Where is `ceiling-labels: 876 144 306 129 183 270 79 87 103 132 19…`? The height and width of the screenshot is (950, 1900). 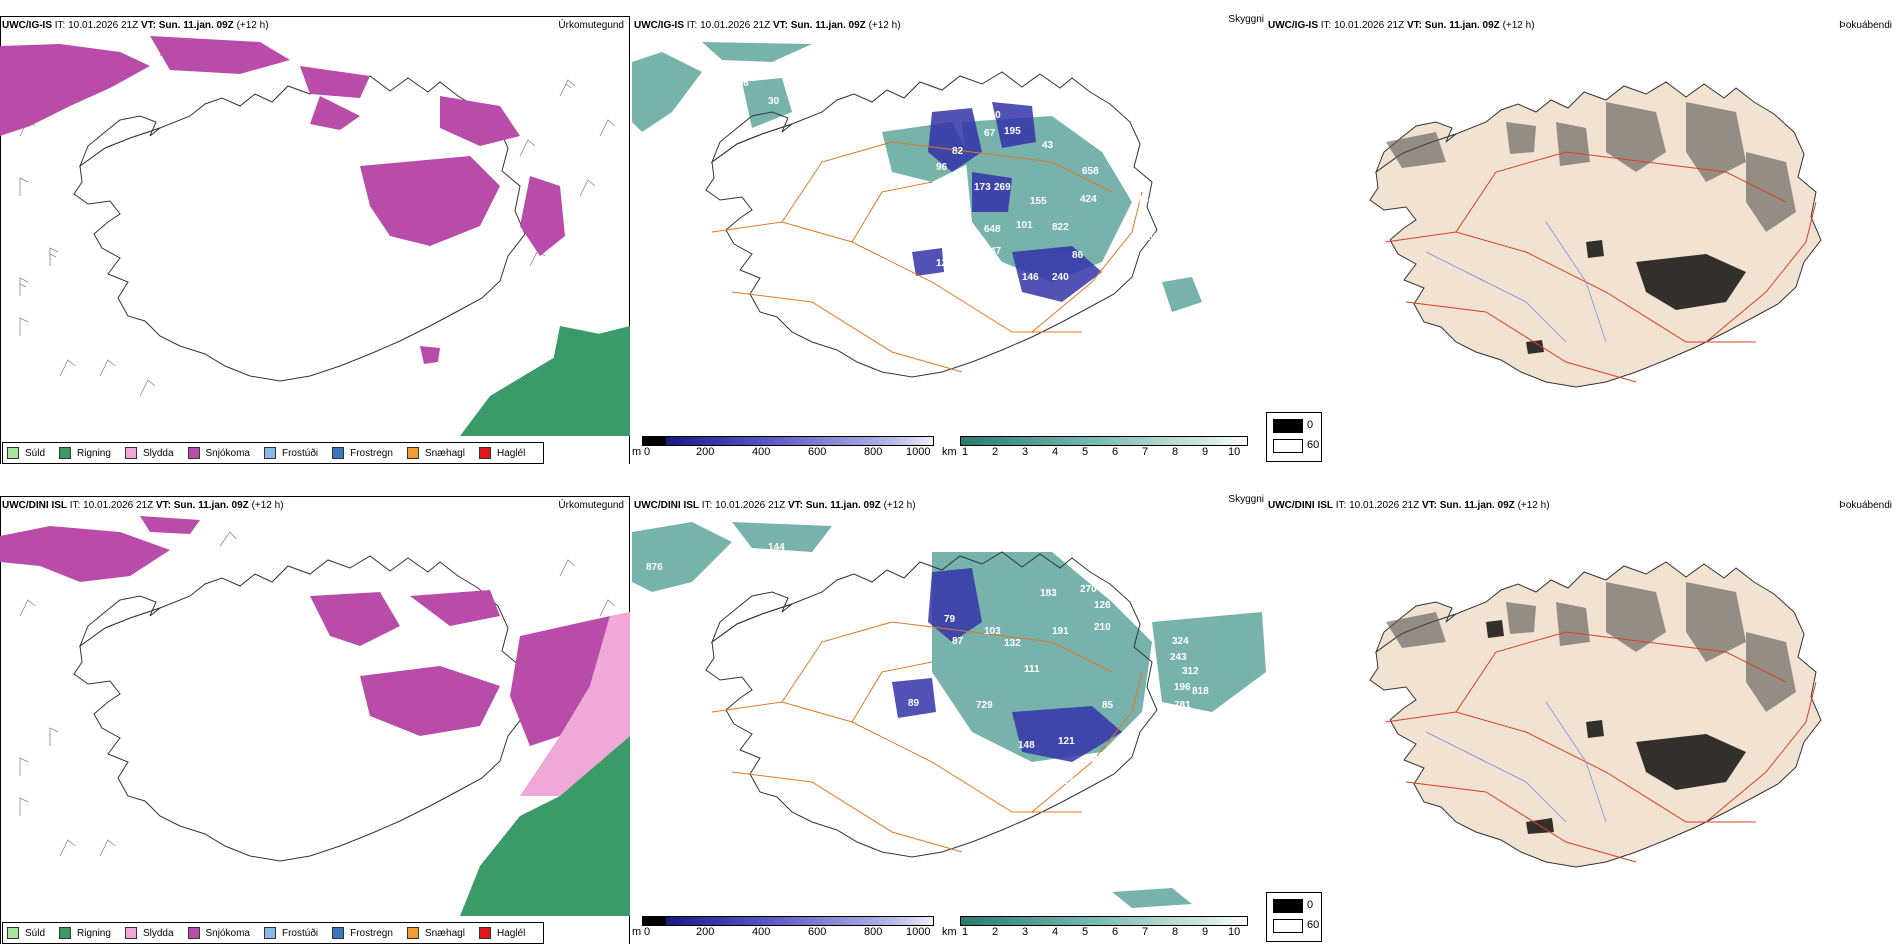
ceiling-labels: 876 144 306 129 183 270 79 87 103 132 19… is located at coordinates (927, 664).